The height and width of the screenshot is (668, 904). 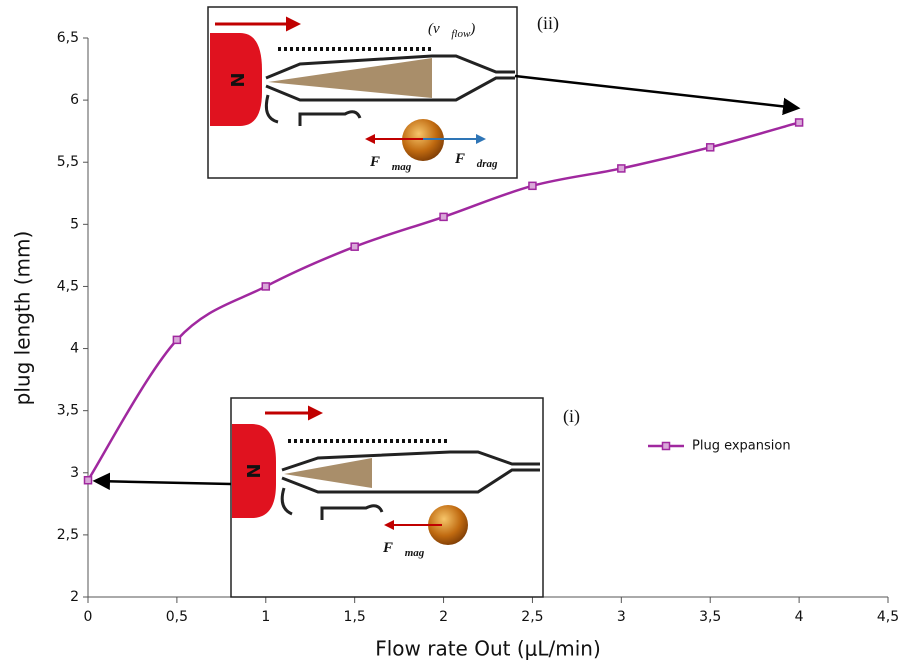 What do you see at coordinates (355, 617) in the screenshot?
I see `x-tick-label: 1,5` at bounding box center [355, 617].